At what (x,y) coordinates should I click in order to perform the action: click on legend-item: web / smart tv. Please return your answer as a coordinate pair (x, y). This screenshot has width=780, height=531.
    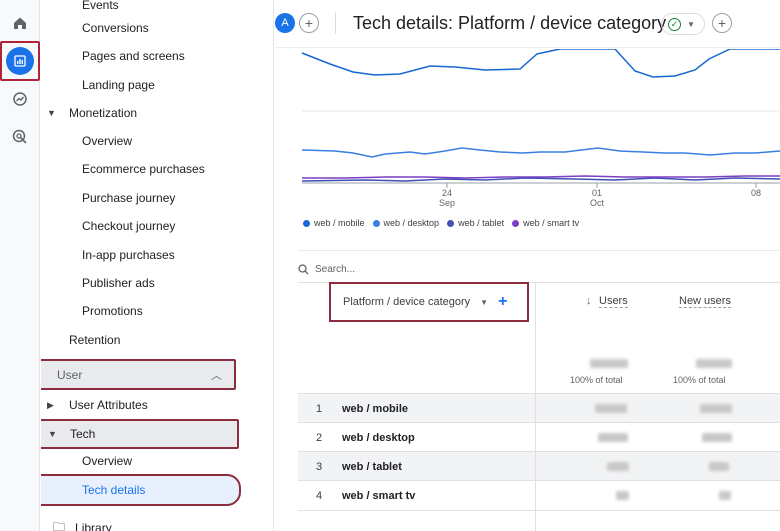
    Looking at the image, I should click on (545, 223).